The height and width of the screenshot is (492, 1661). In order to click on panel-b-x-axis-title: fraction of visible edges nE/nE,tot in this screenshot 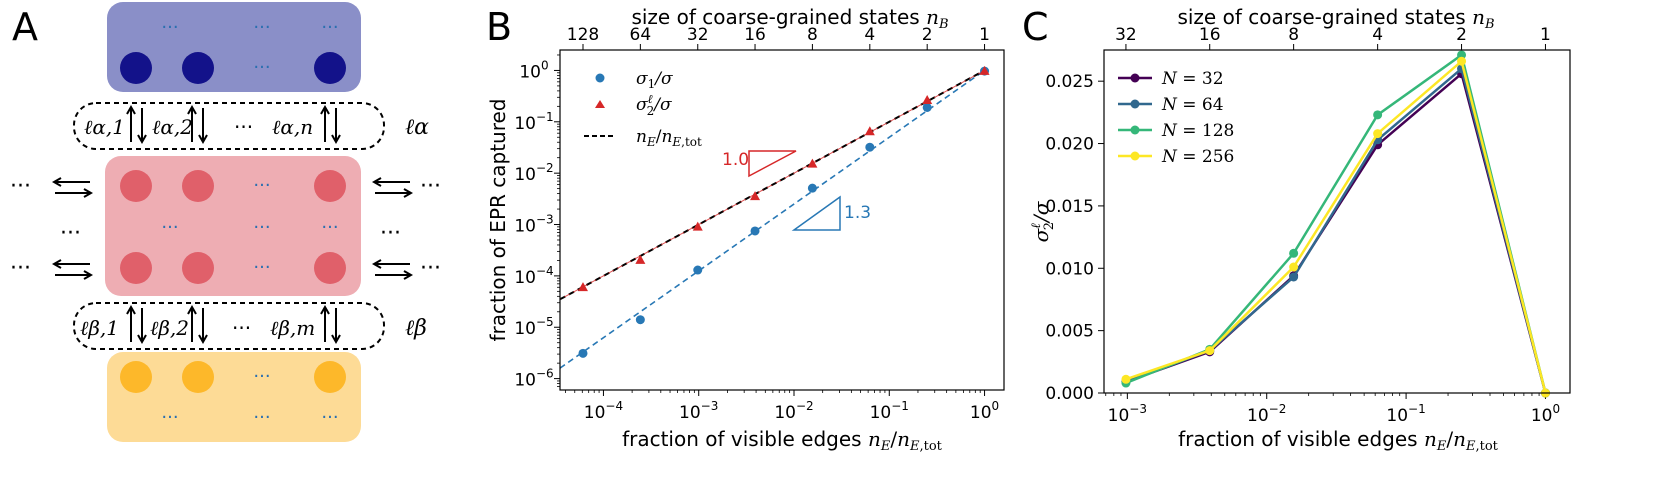, I will do `click(782, 440)`.